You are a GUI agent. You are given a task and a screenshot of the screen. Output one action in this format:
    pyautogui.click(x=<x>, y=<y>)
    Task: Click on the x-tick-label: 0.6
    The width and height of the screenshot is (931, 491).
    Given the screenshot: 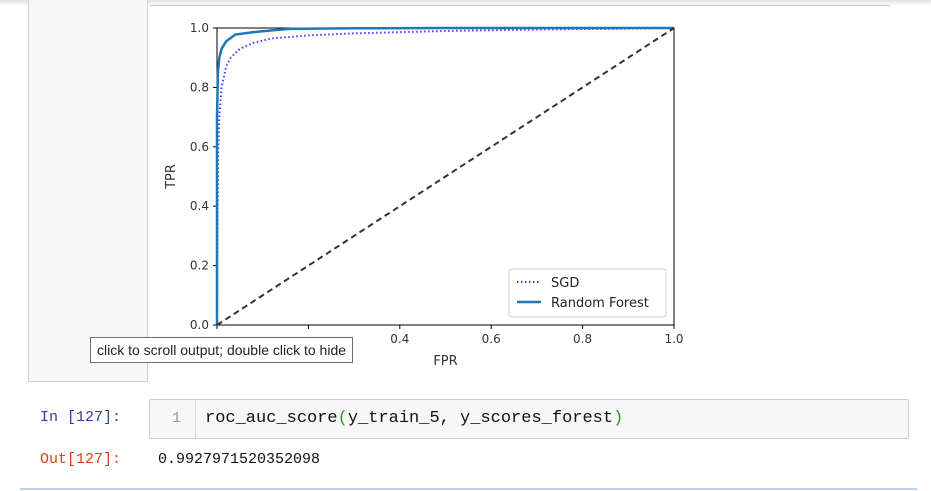 What is the action you would take?
    pyautogui.click(x=491, y=339)
    